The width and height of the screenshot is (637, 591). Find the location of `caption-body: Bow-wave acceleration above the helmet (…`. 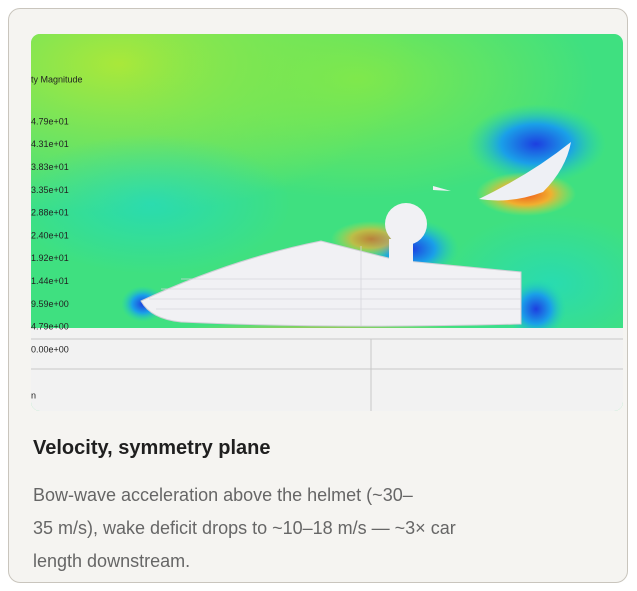

caption-body: Bow-wave acceleration above the helmet (… is located at coordinates (244, 528).